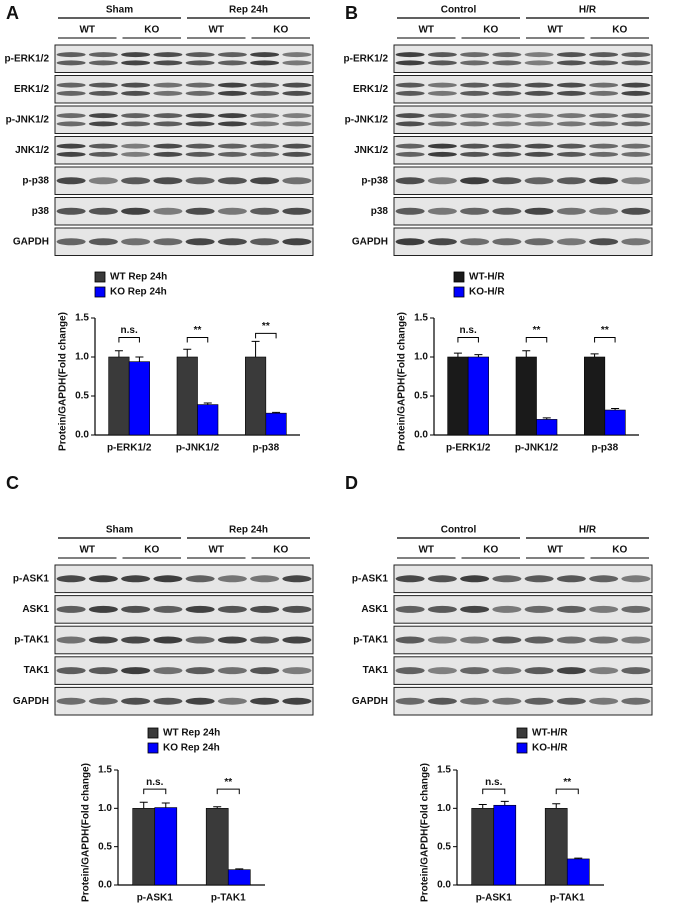  What do you see at coordinates (82, 435) in the screenshot?
I see `y-tick-label: 0.0` at bounding box center [82, 435].